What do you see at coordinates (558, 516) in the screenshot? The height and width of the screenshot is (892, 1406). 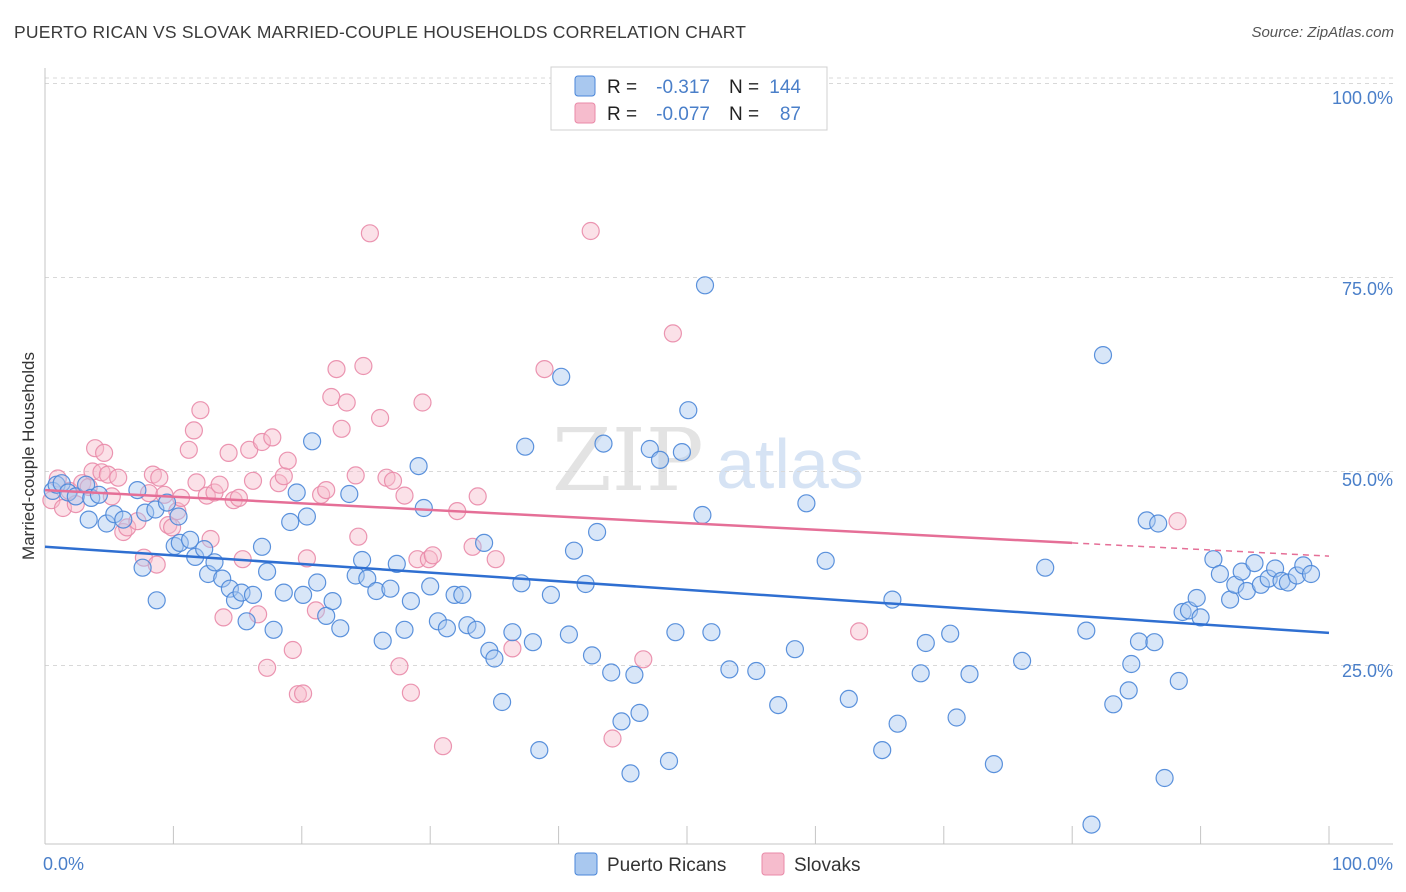 I see `trend-line-pink` at bounding box center [558, 516].